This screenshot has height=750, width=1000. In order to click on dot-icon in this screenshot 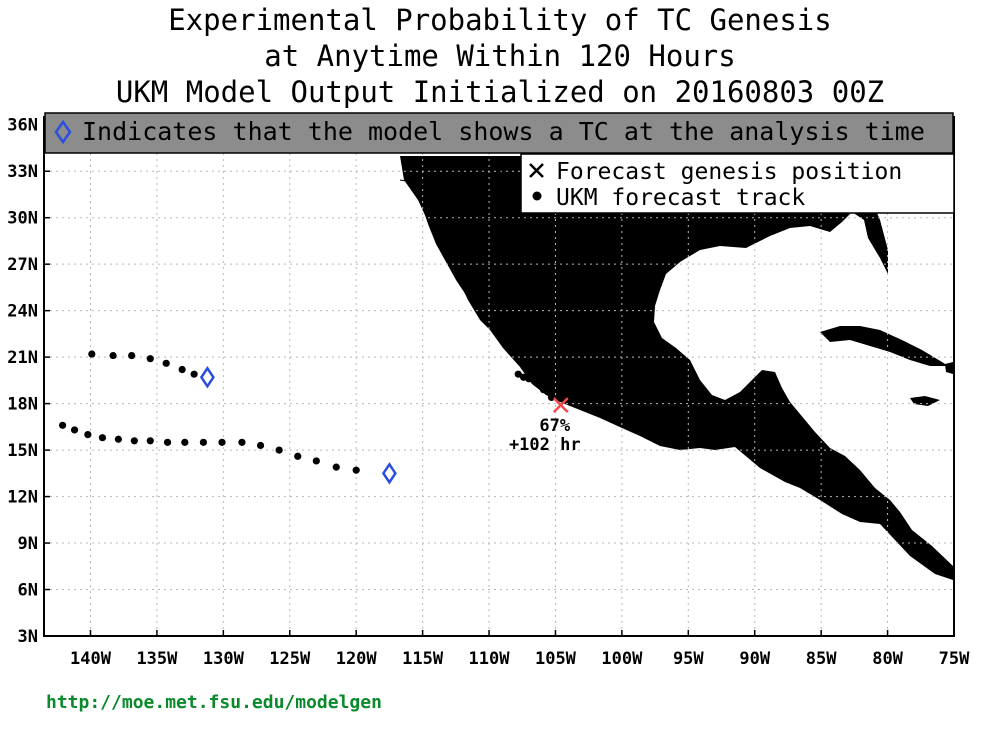, I will do `click(537, 196)`.